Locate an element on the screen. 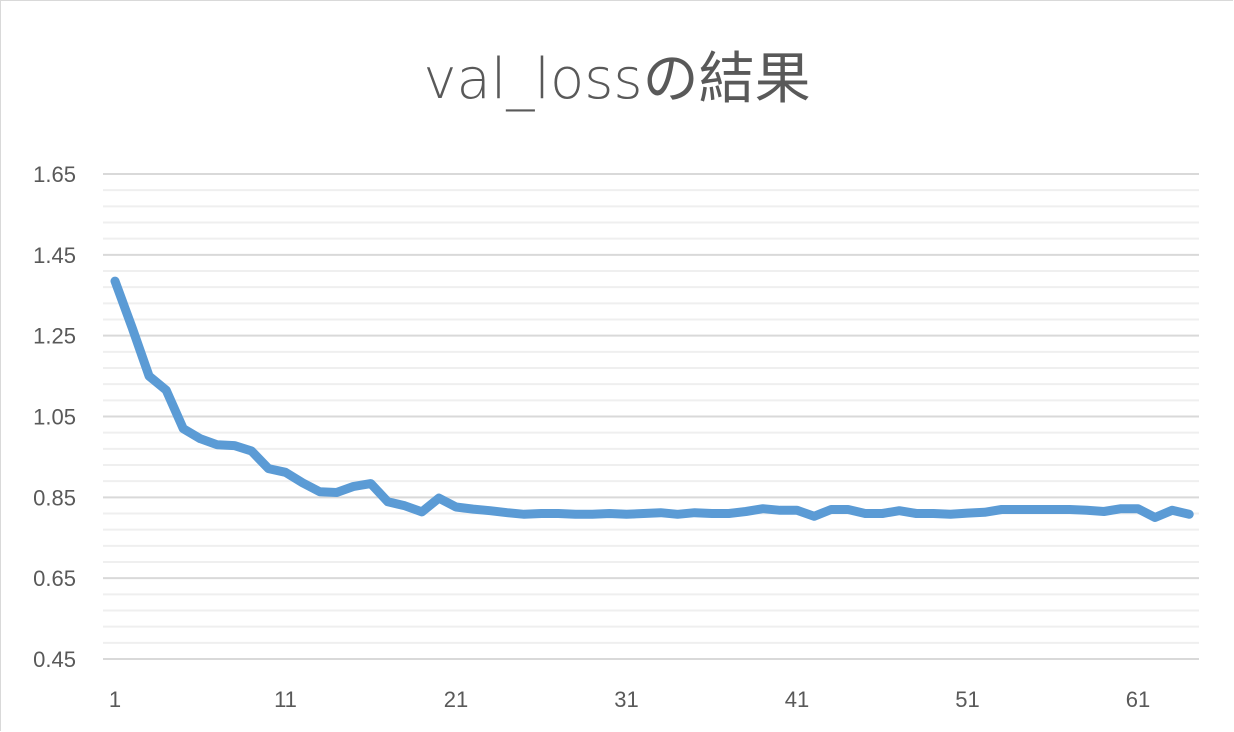  y-tick-label: 1.05 is located at coordinates (54, 417).